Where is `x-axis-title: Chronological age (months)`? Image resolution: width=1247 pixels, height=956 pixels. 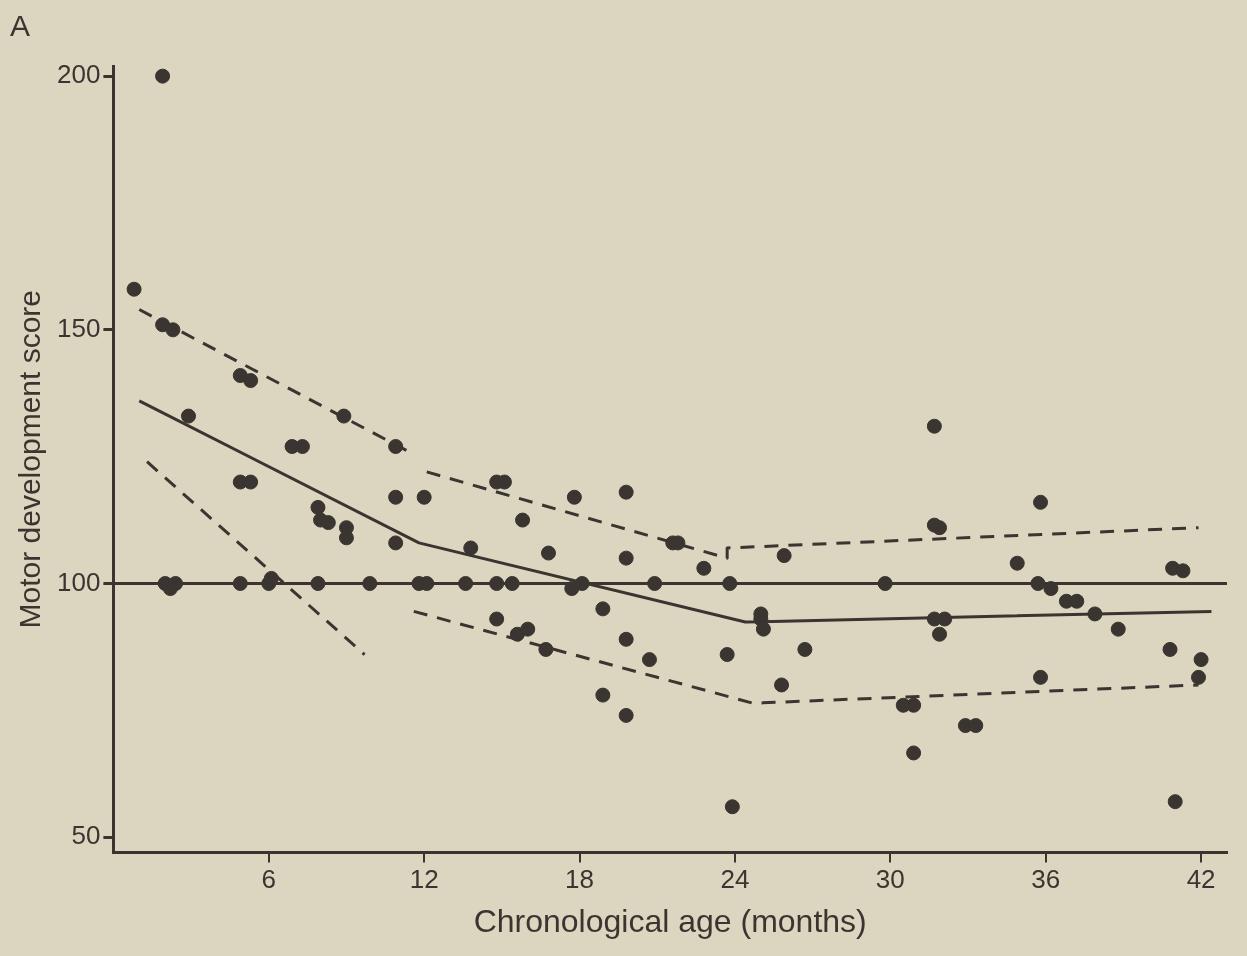
x-axis-title: Chronological age (months) is located at coordinates (670, 920).